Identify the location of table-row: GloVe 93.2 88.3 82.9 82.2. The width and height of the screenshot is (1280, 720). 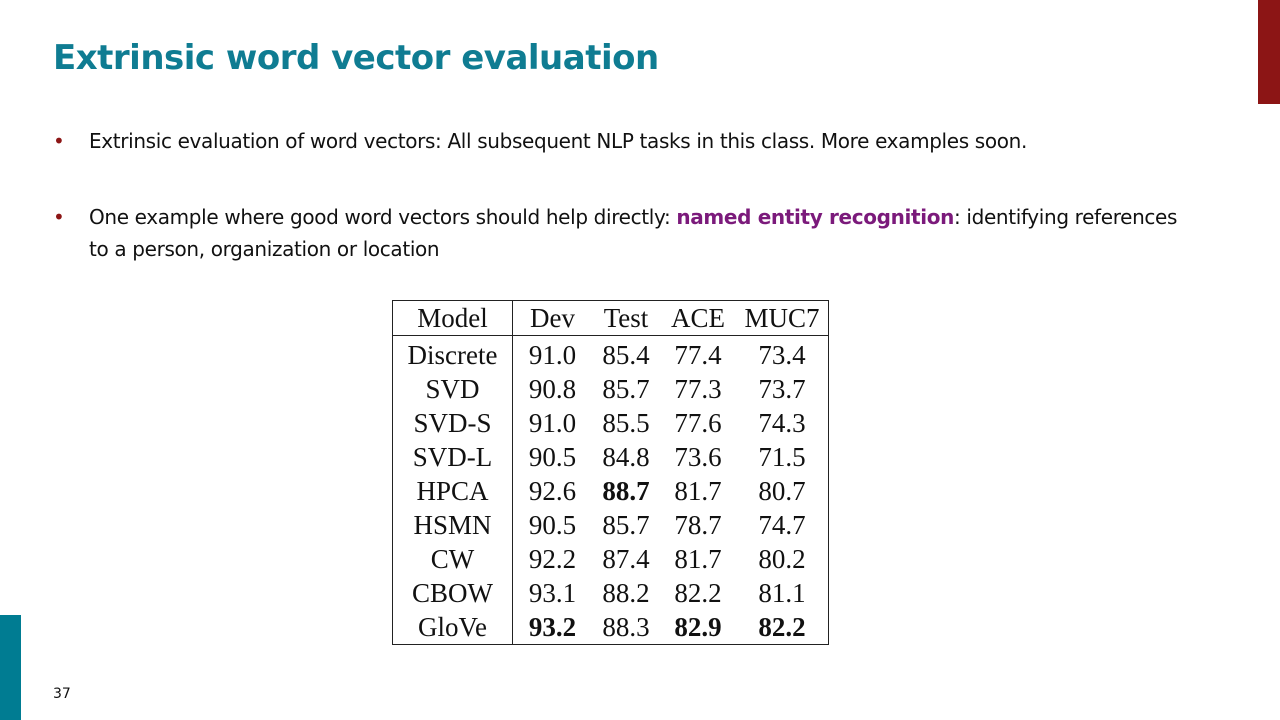
(610, 627).